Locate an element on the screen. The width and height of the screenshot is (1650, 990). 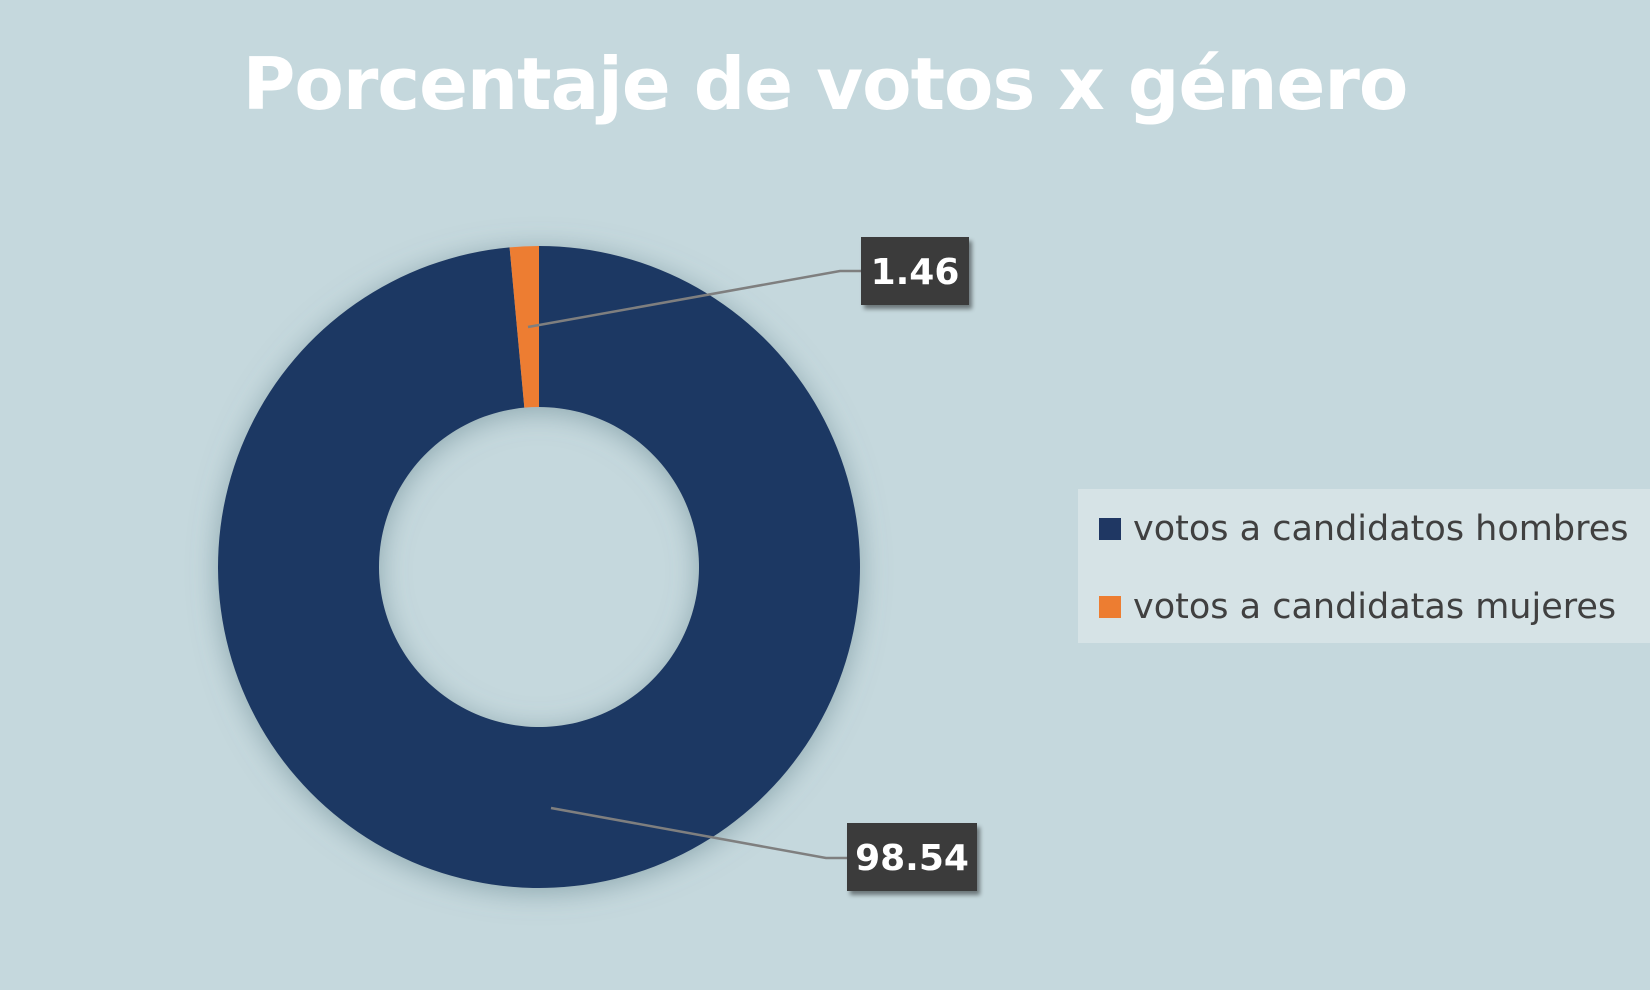
legend-label-hombres: votos a candidatos hombres is located at coordinates (1381, 529).